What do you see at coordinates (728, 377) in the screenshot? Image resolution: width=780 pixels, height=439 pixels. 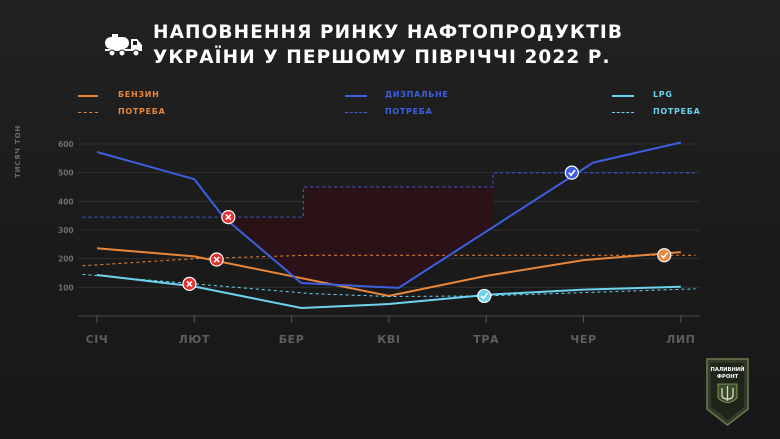 I see `badge-line-2: ФРОНТ` at bounding box center [728, 377].